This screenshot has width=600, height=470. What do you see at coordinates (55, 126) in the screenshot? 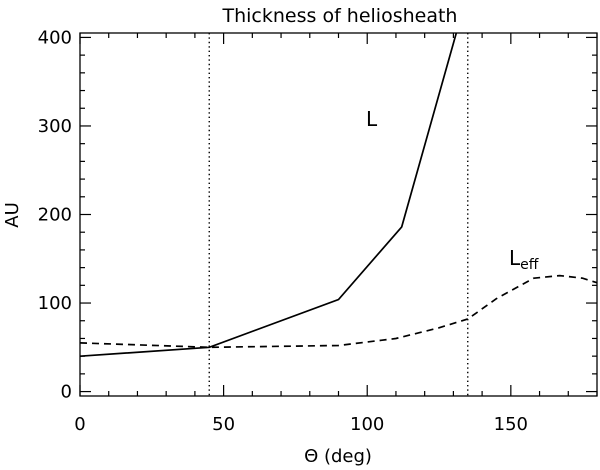
I see `y-tick-label: 300` at bounding box center [55, 126].